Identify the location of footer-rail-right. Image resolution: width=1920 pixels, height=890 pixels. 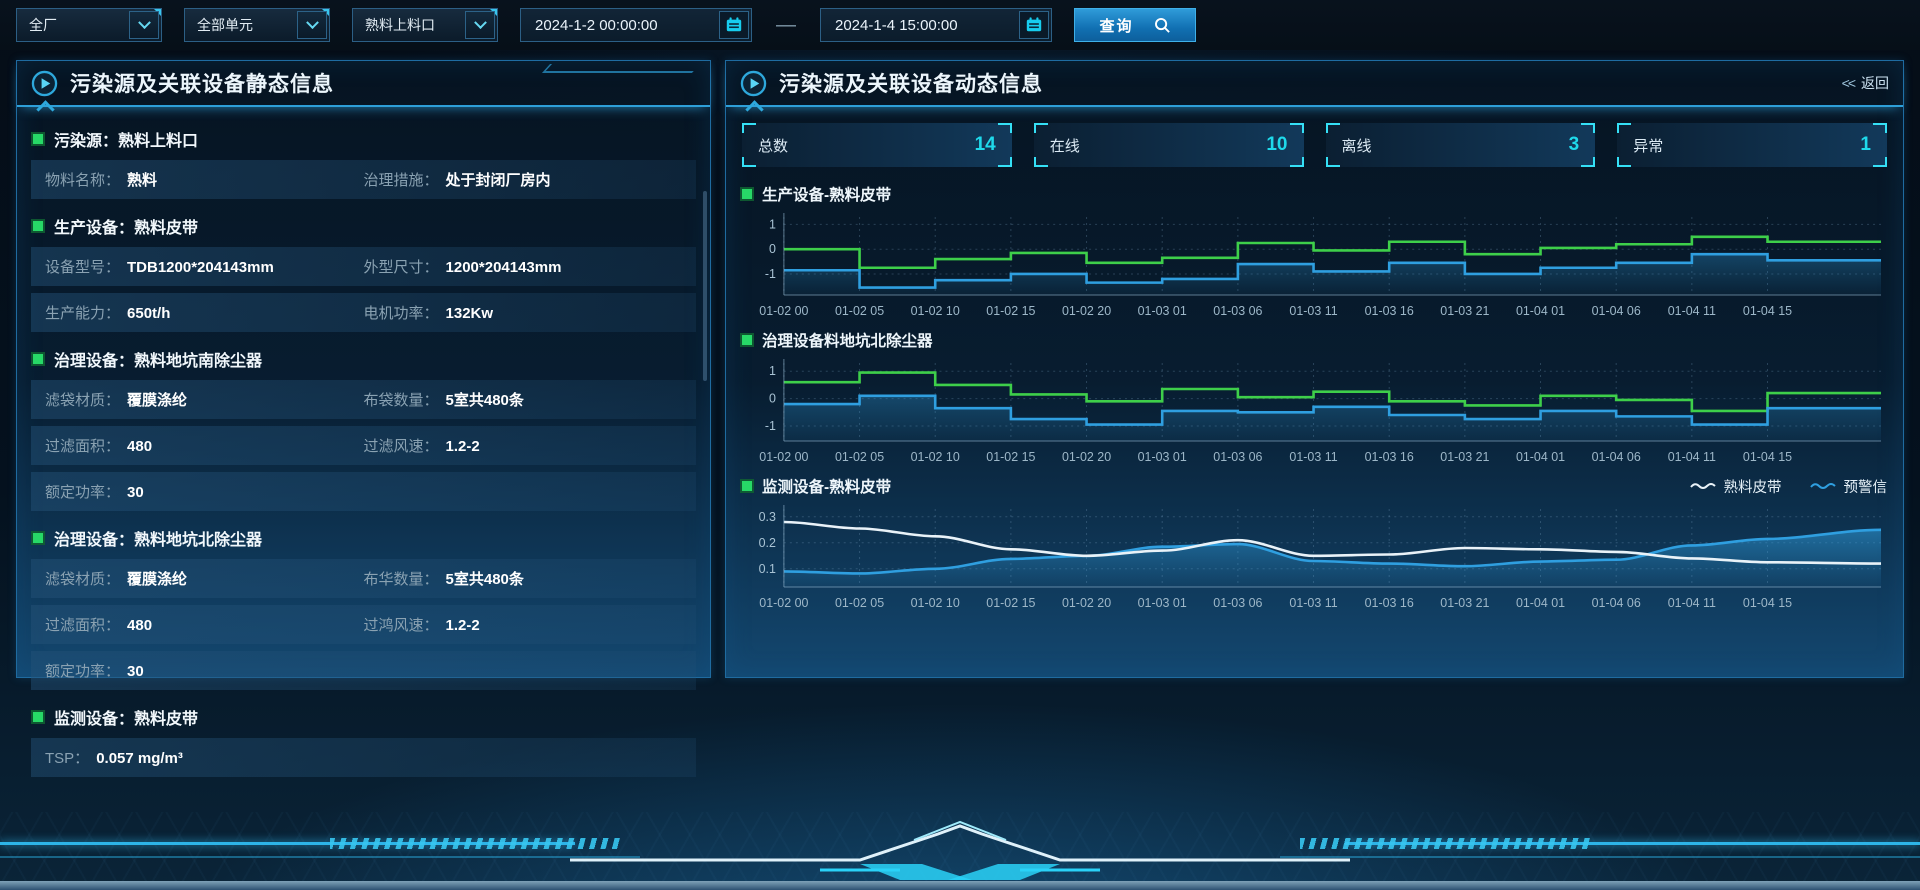
(1632, 843).